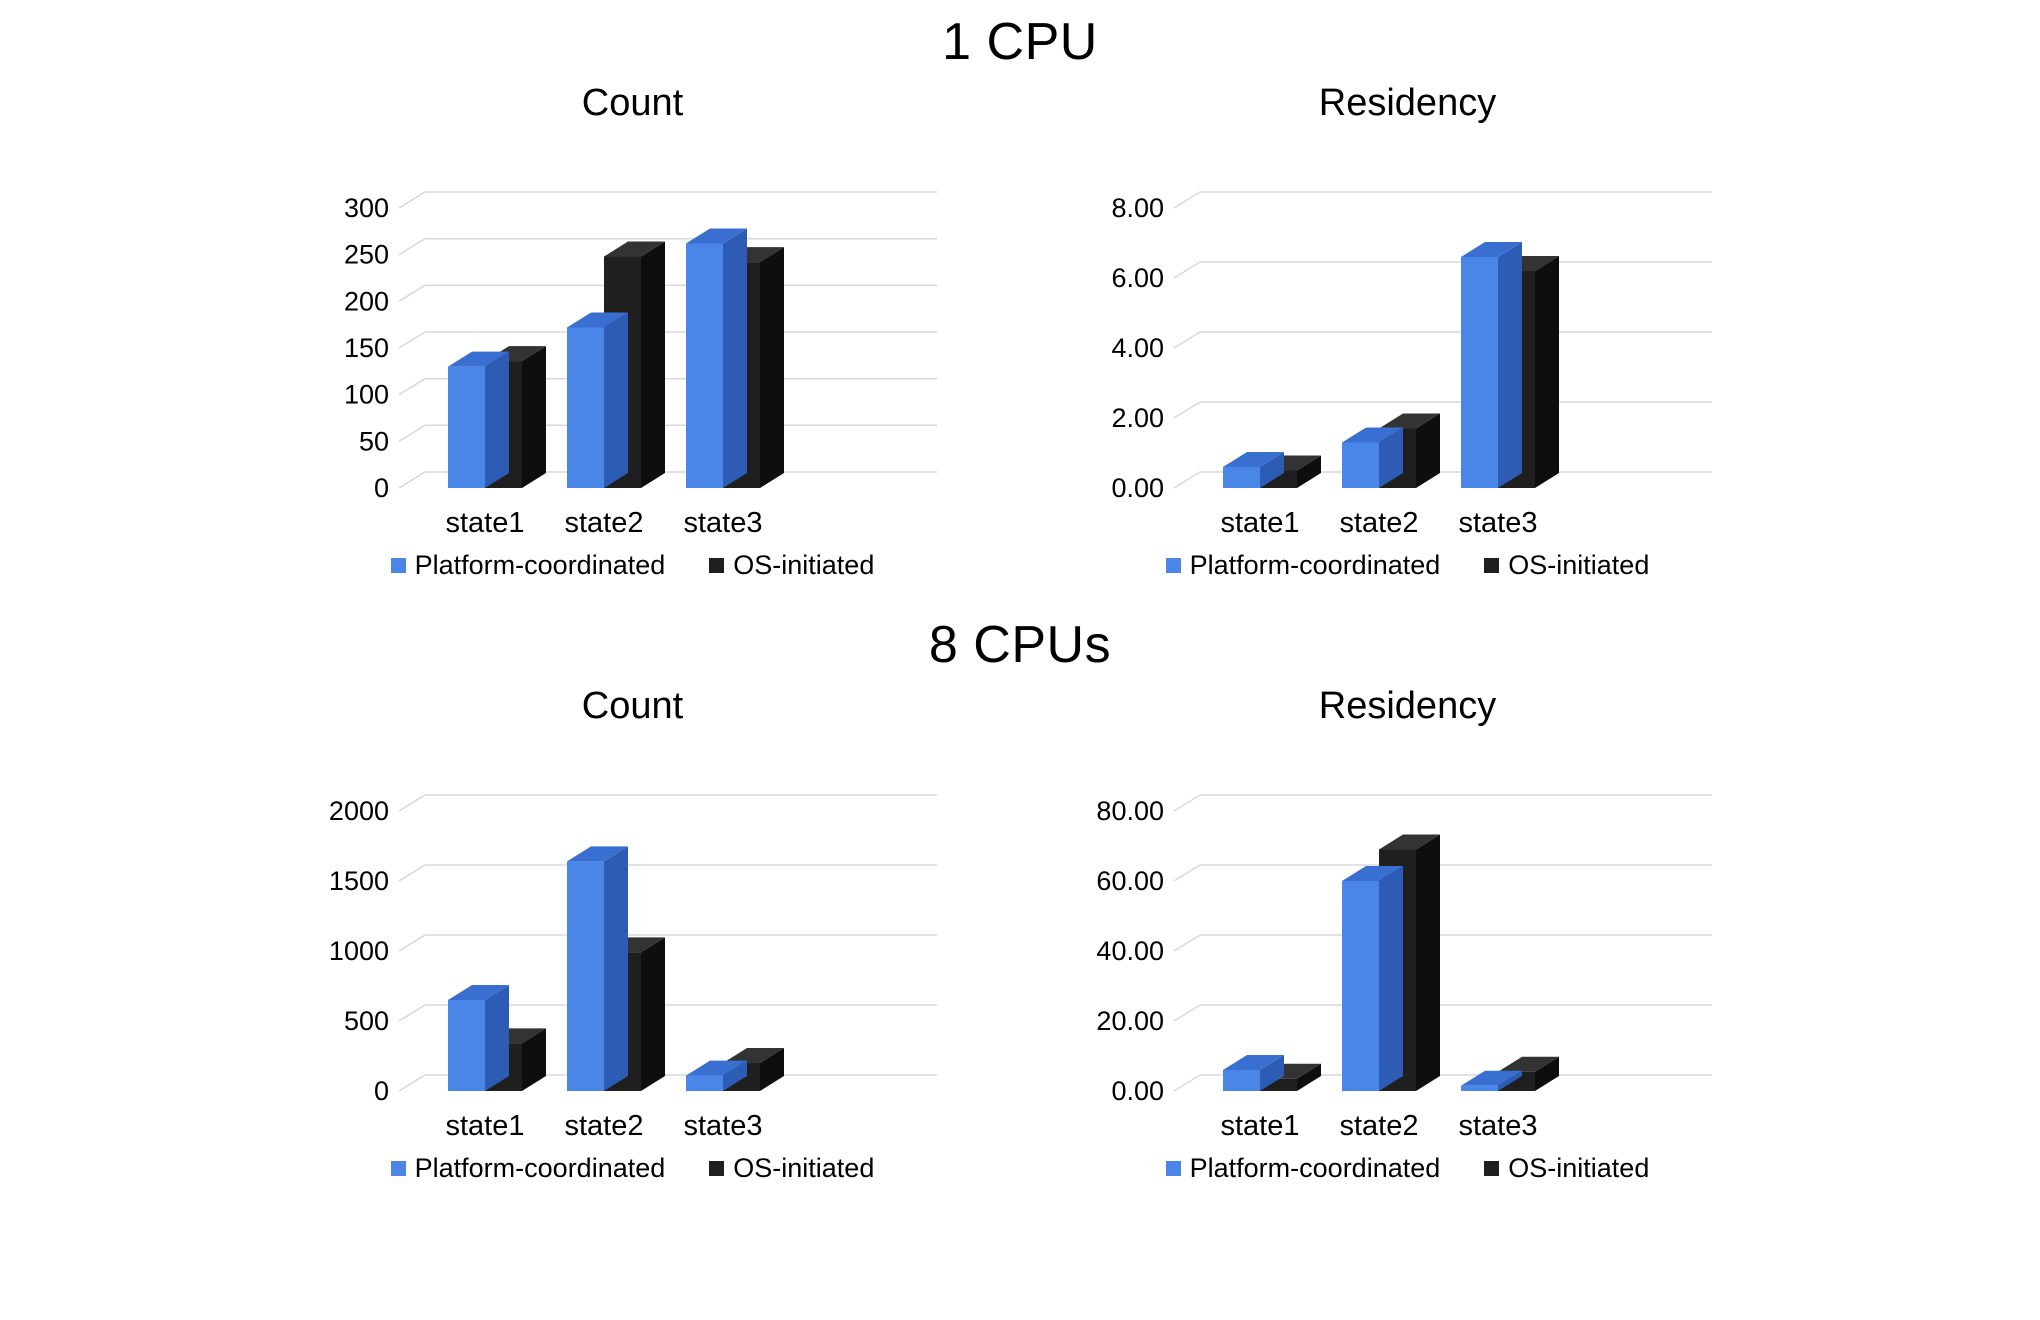 The height and width of the screenshot is (1320, 2040). What do you see at coordinates (1130, 1021) in the screenshot?
I see `y-tick-label: 20.00` at bounding box center [1130, 1021].